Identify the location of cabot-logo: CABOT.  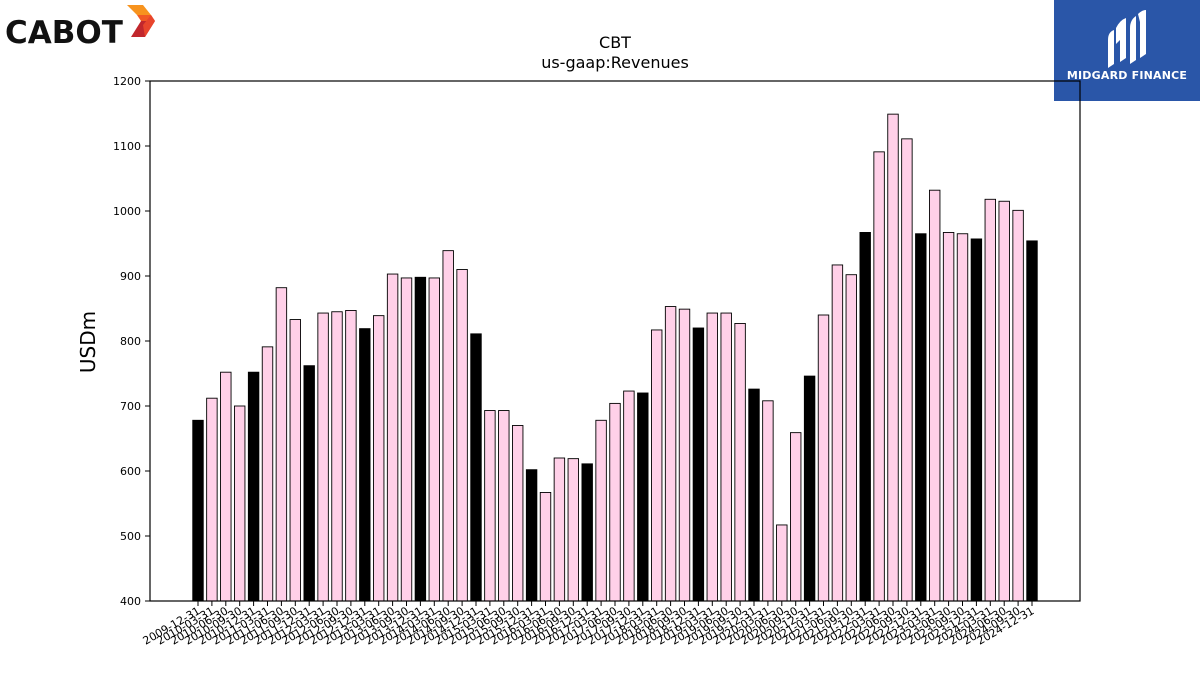
(85, 29).